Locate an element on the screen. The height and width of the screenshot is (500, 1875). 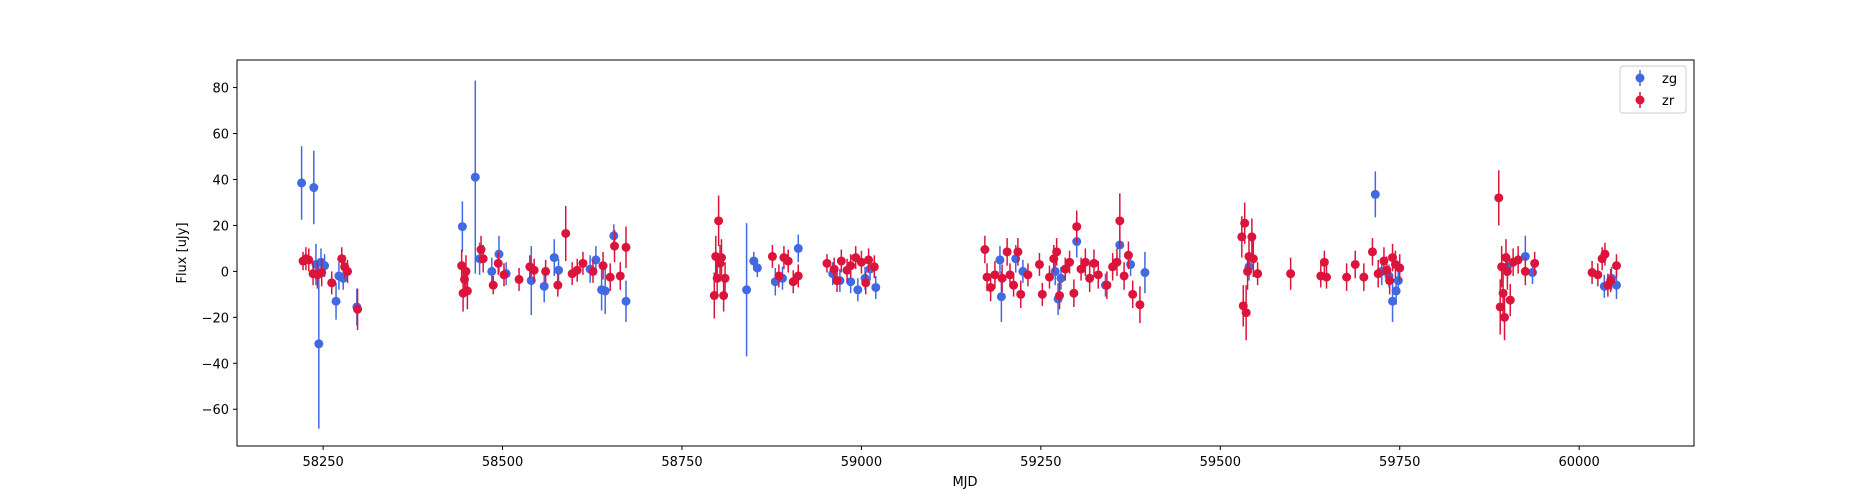
y-tick-label: −20 is located at coordinates (215, 318).